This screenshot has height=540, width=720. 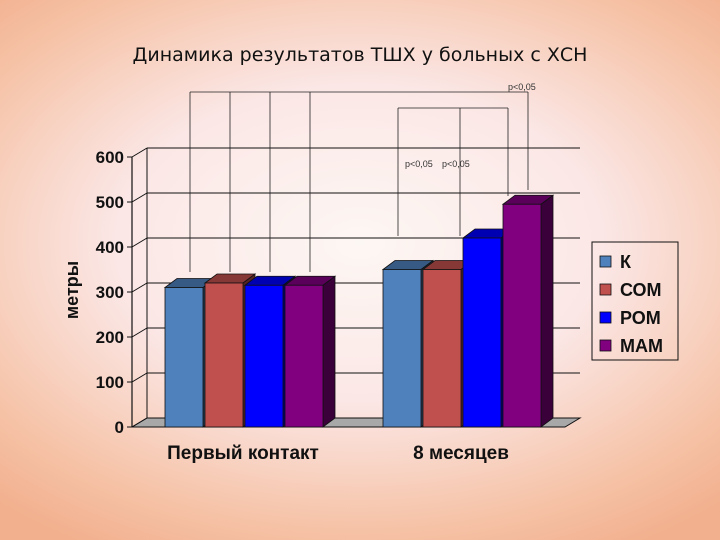 I want to click on chart-title: Динамика результатов ТШХ у больных с ХСН, so click(x=360, y=55).